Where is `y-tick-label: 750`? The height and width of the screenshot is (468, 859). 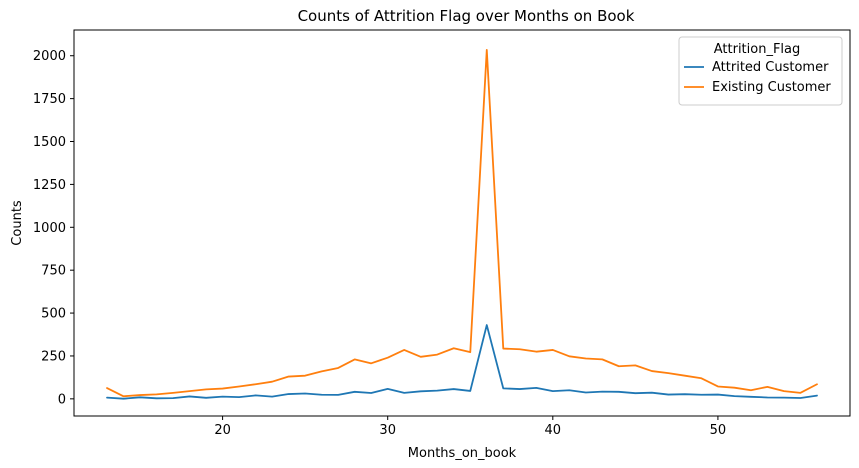 y-tick-label: 750 is located at coordinates (53, 271).